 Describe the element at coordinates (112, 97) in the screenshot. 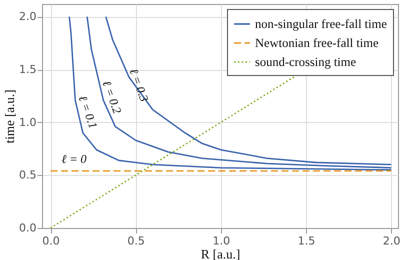

I see `annotation: ℓ = 0.2` at that location.